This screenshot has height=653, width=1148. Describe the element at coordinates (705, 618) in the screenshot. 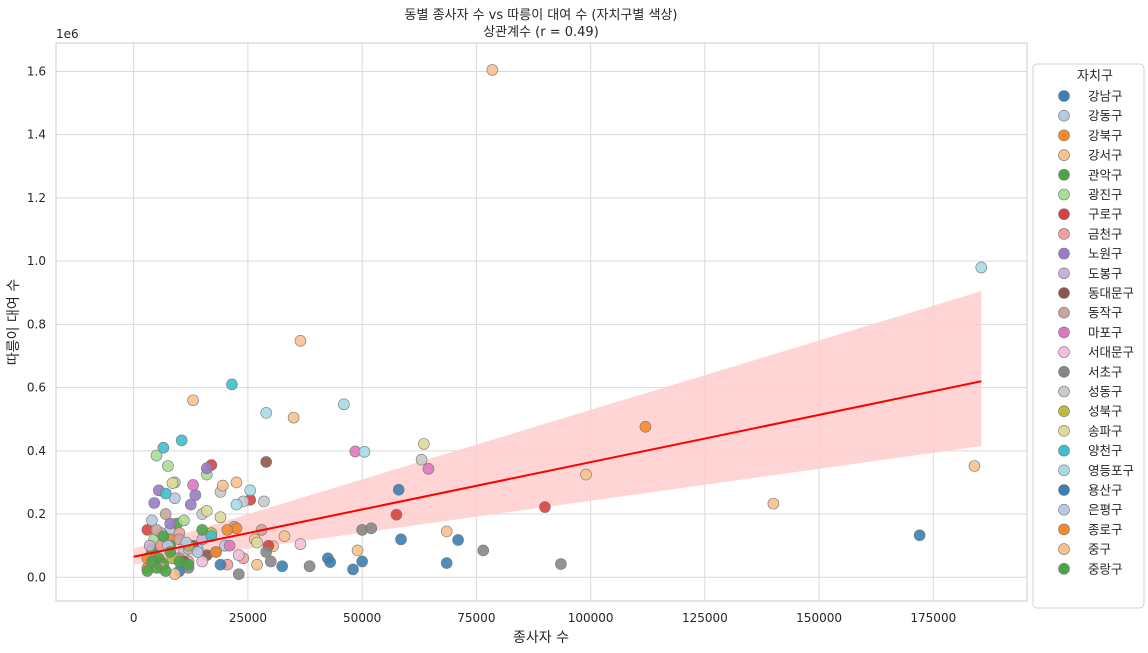

I see `x-tick-label: 125000` at that location.